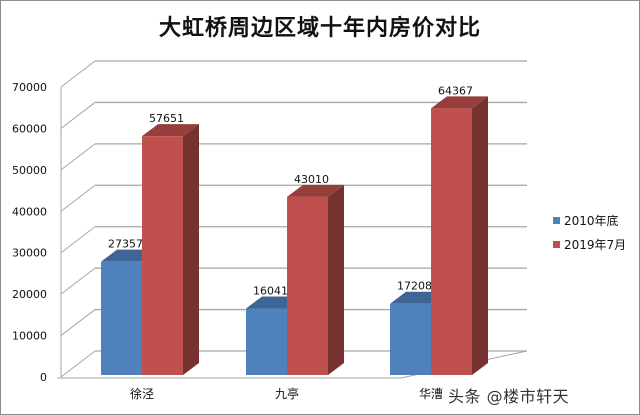 This screenshot has width=640, height=415. I want to click on bar-group-0: 27357 57651, so click(150, 243).